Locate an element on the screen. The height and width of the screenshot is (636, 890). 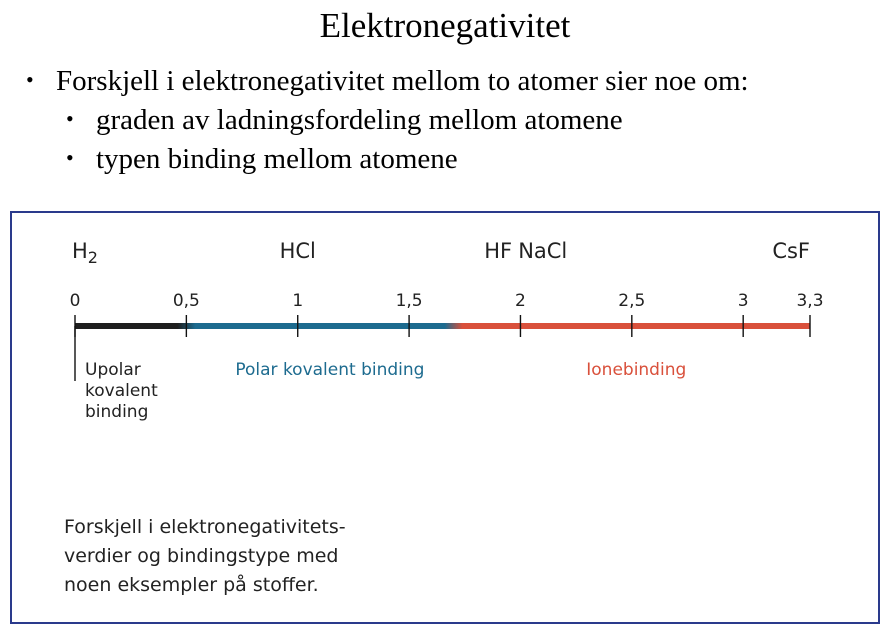
region-label: Ionebinding is located at coordinates (636, 370).